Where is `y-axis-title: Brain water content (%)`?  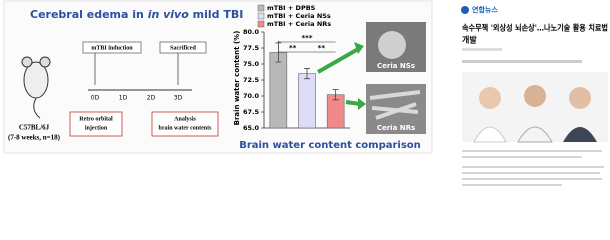 y-axis-title: Brain water content (%) is located at coordinates (237, 78).